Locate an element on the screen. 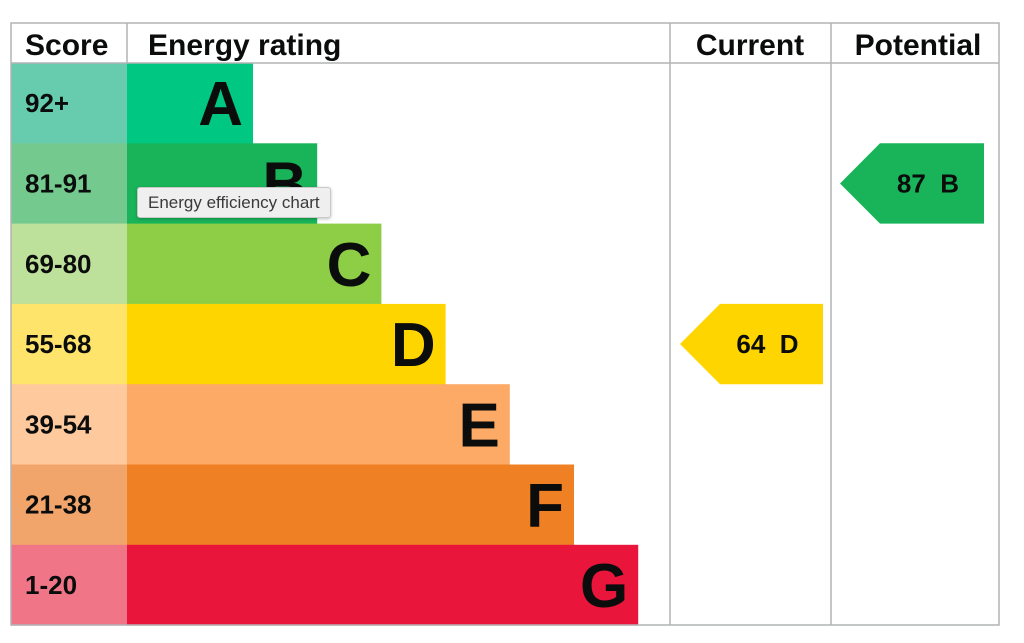 This screenshot has height=643, width=1024. band-row-f: 21-38 F is located at coordinates (292, 505).